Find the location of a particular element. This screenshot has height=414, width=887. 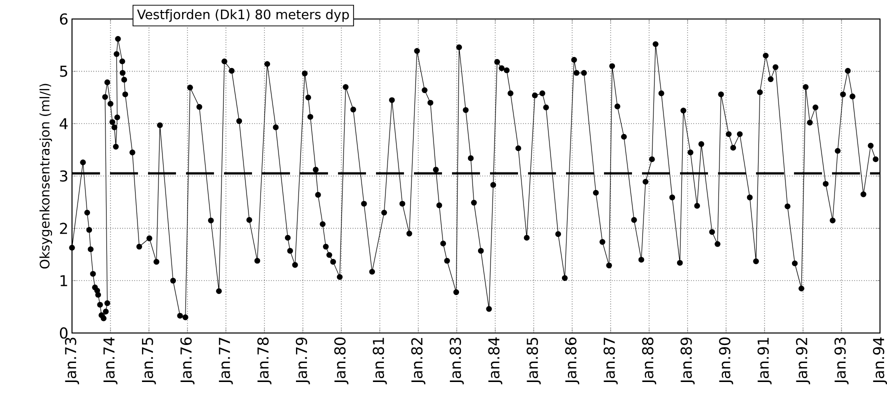

y-tick-label: 0 is located at coordinates (64, 333).